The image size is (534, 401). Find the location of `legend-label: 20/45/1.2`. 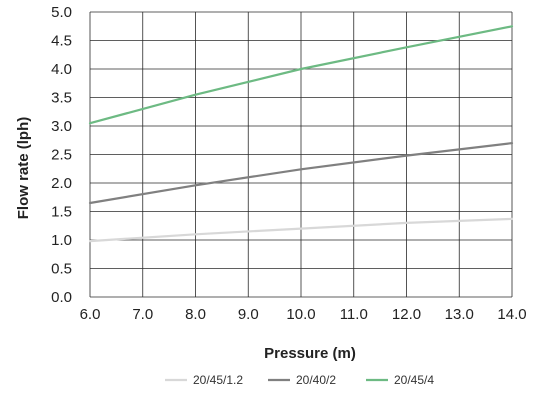

legend-label: 20/45/1.2 is located at coordinates (218, 380).